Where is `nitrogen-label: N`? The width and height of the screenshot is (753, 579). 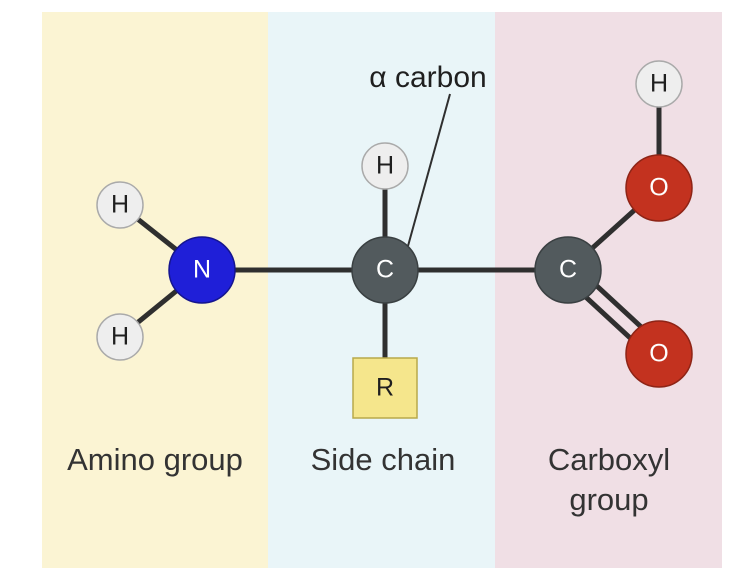
nitrogen-label: N is located at coordinates (202, 270).